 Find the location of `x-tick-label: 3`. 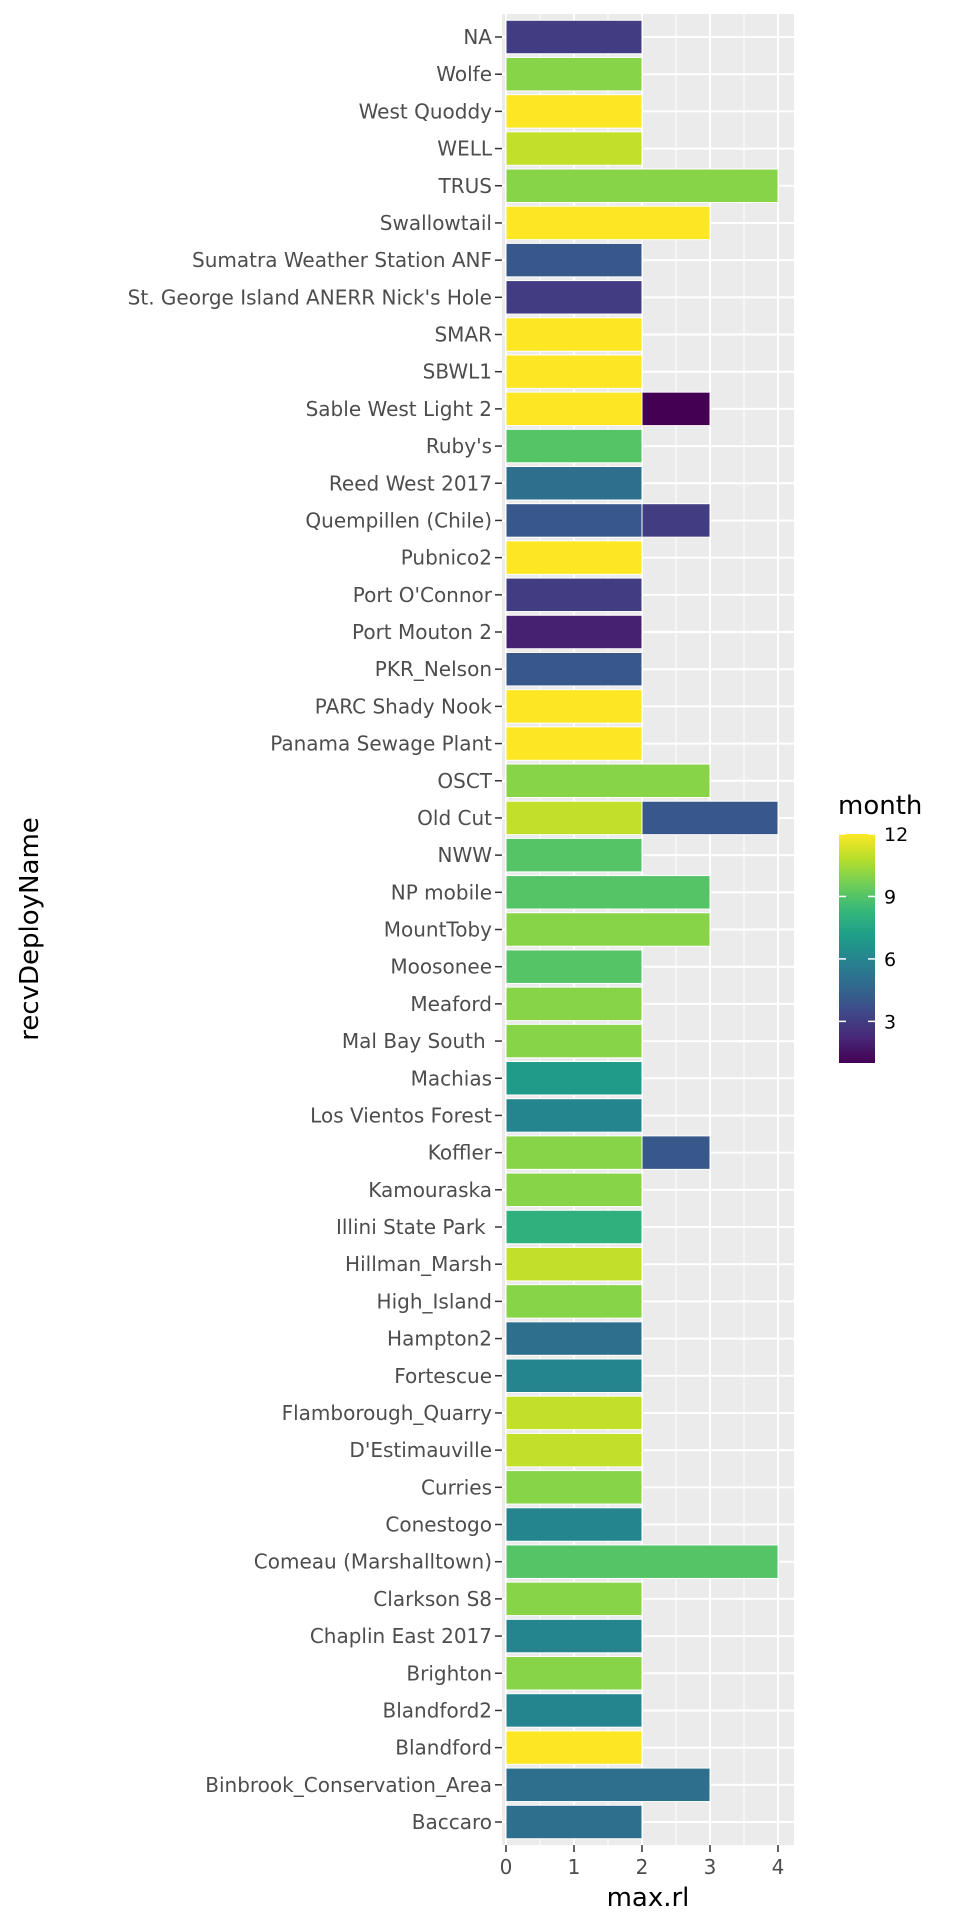

x-tick-label: 3 is located at coordinates (710, 1867).